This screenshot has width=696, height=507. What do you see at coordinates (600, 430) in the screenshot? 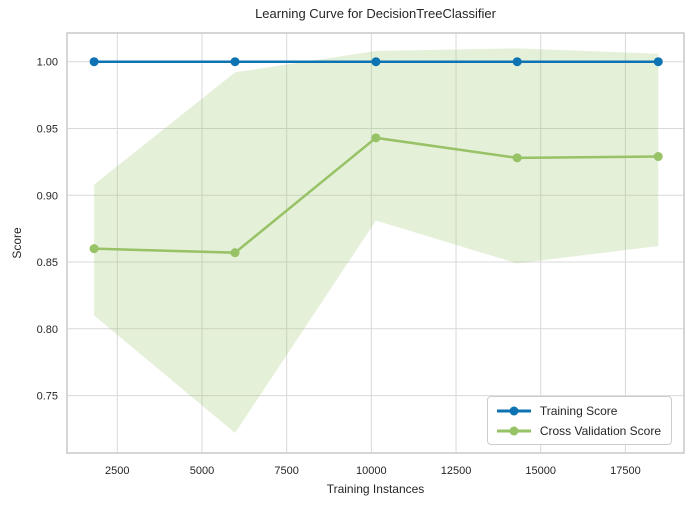
I see `legend-label-cross-validation-score: Cross Validation Score` at bounding box center [600, 430].